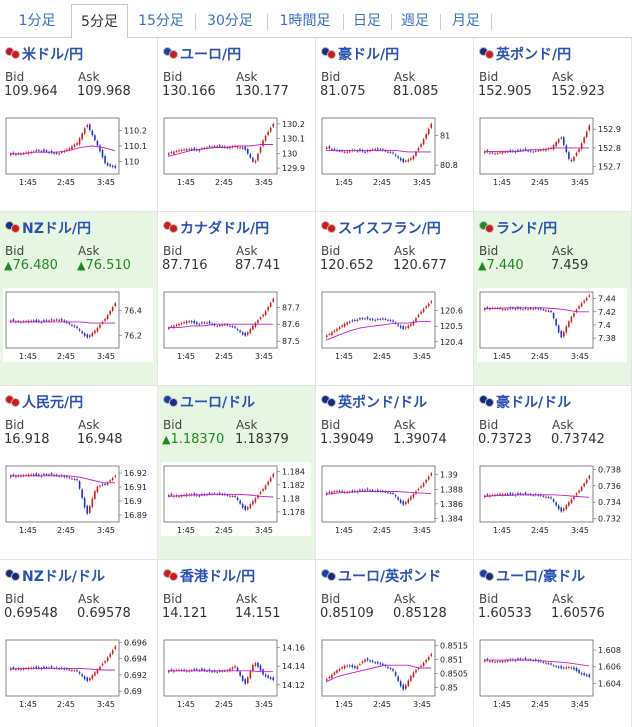 Image resolution: width=632 pixels, height=727 pixels. I want to click on timeframe-tabs: 1分足 5分足 15分足 30分足 1時間足 日足 週足 月足, so click(316, 19).